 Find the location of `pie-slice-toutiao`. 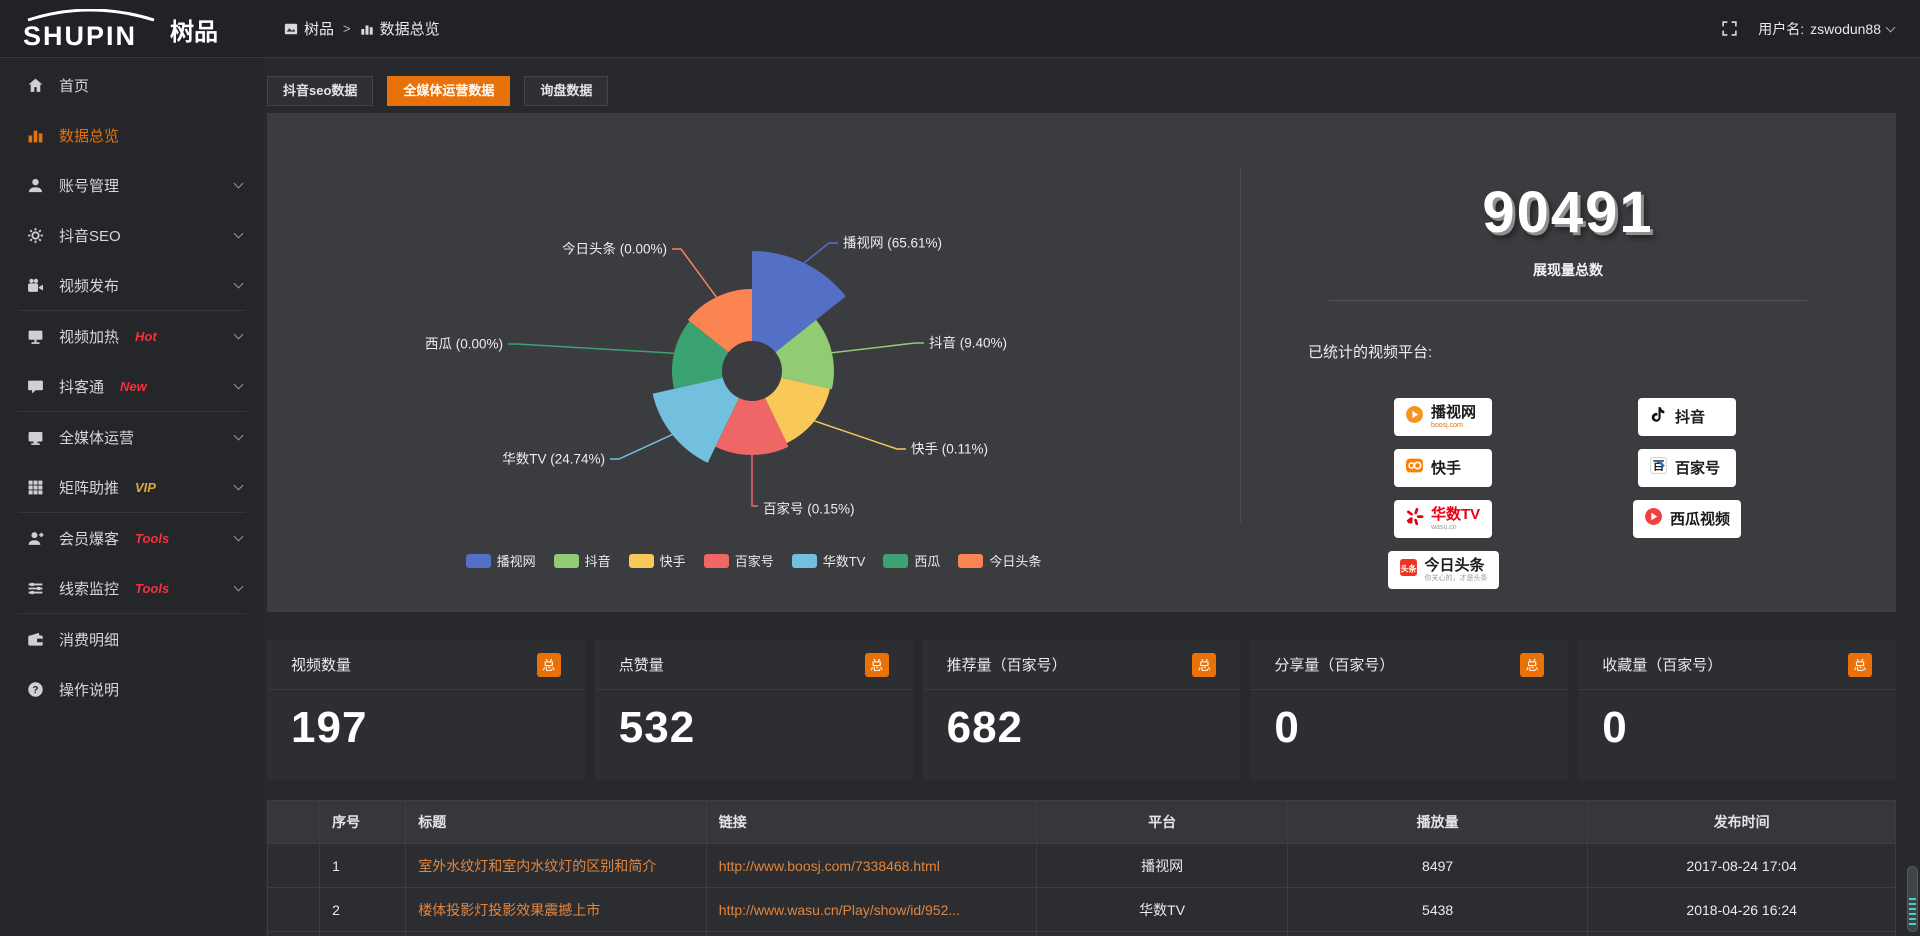

pie-slice-toutiao is located at coordinates (719, 321).